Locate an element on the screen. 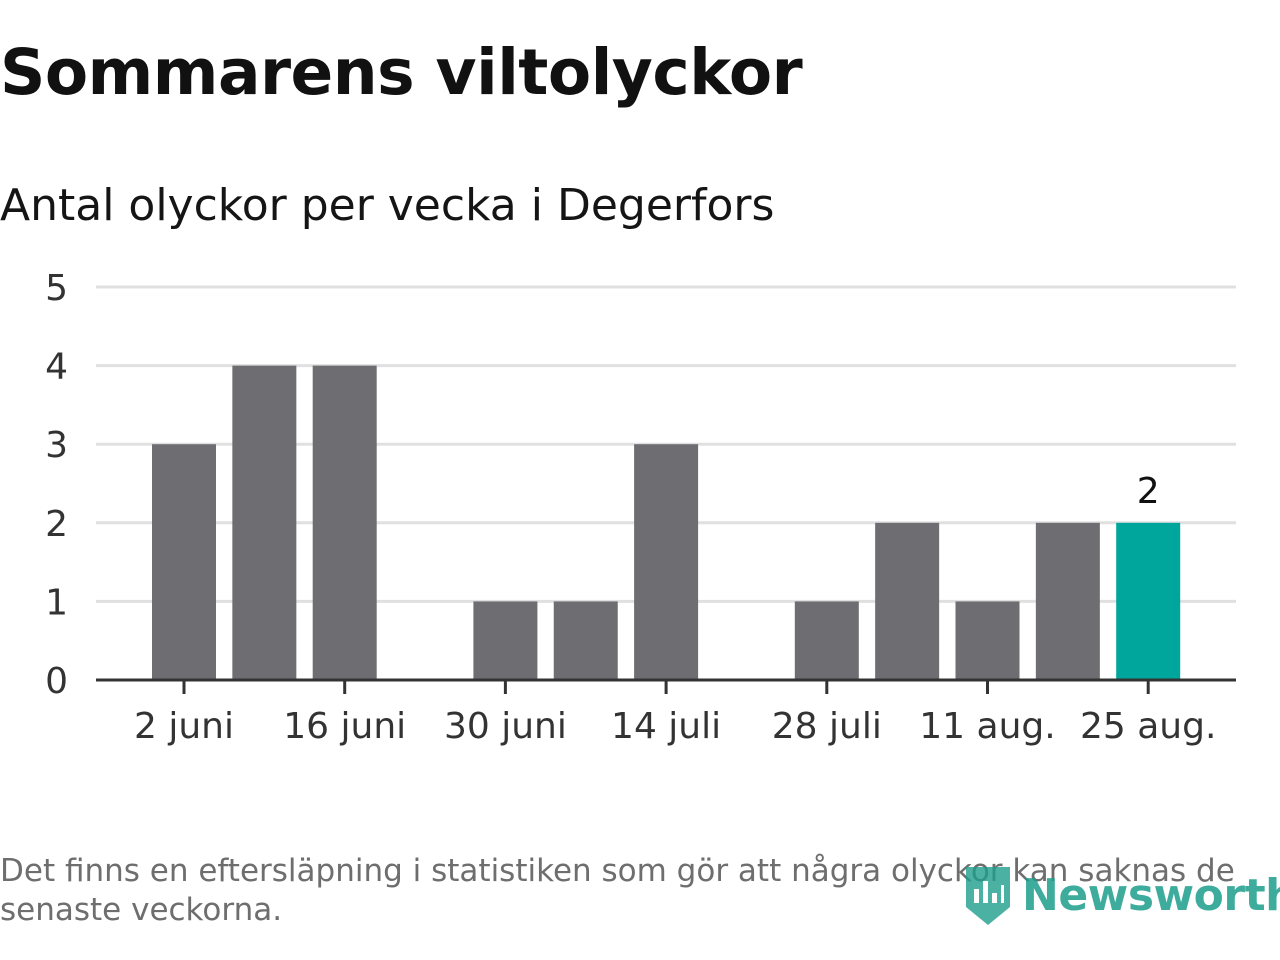  data-label: 2 is located at coordinates (1148, 491).